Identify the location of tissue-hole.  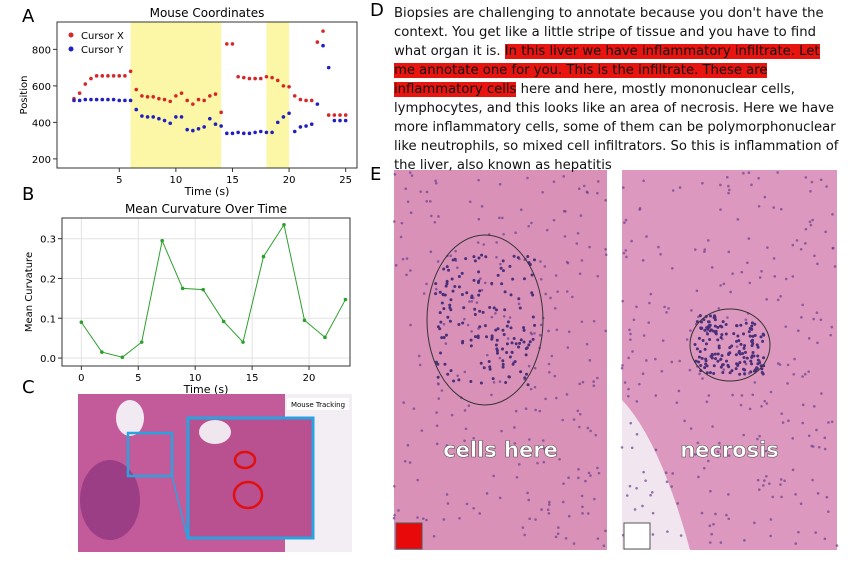
(130, 418).